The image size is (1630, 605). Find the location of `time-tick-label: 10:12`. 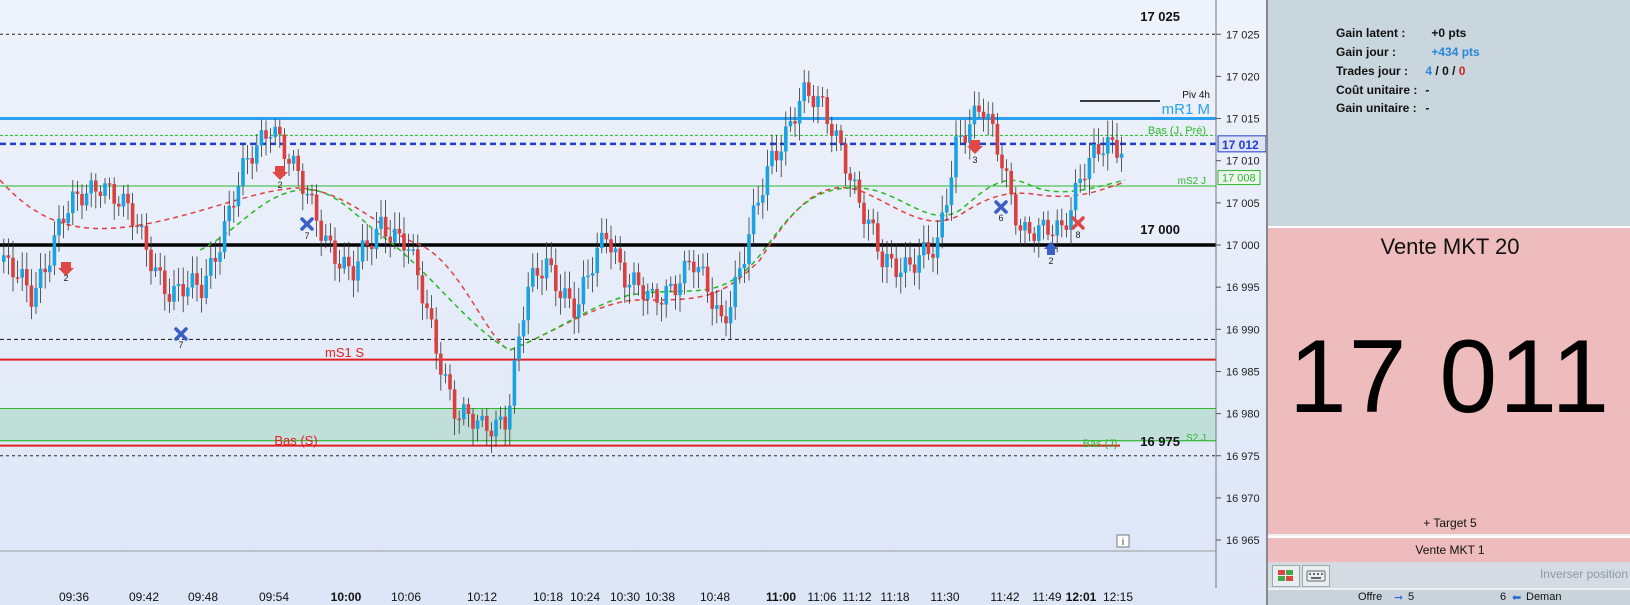

time-tick-label: 10:12 is located at coordinates (482, 597).